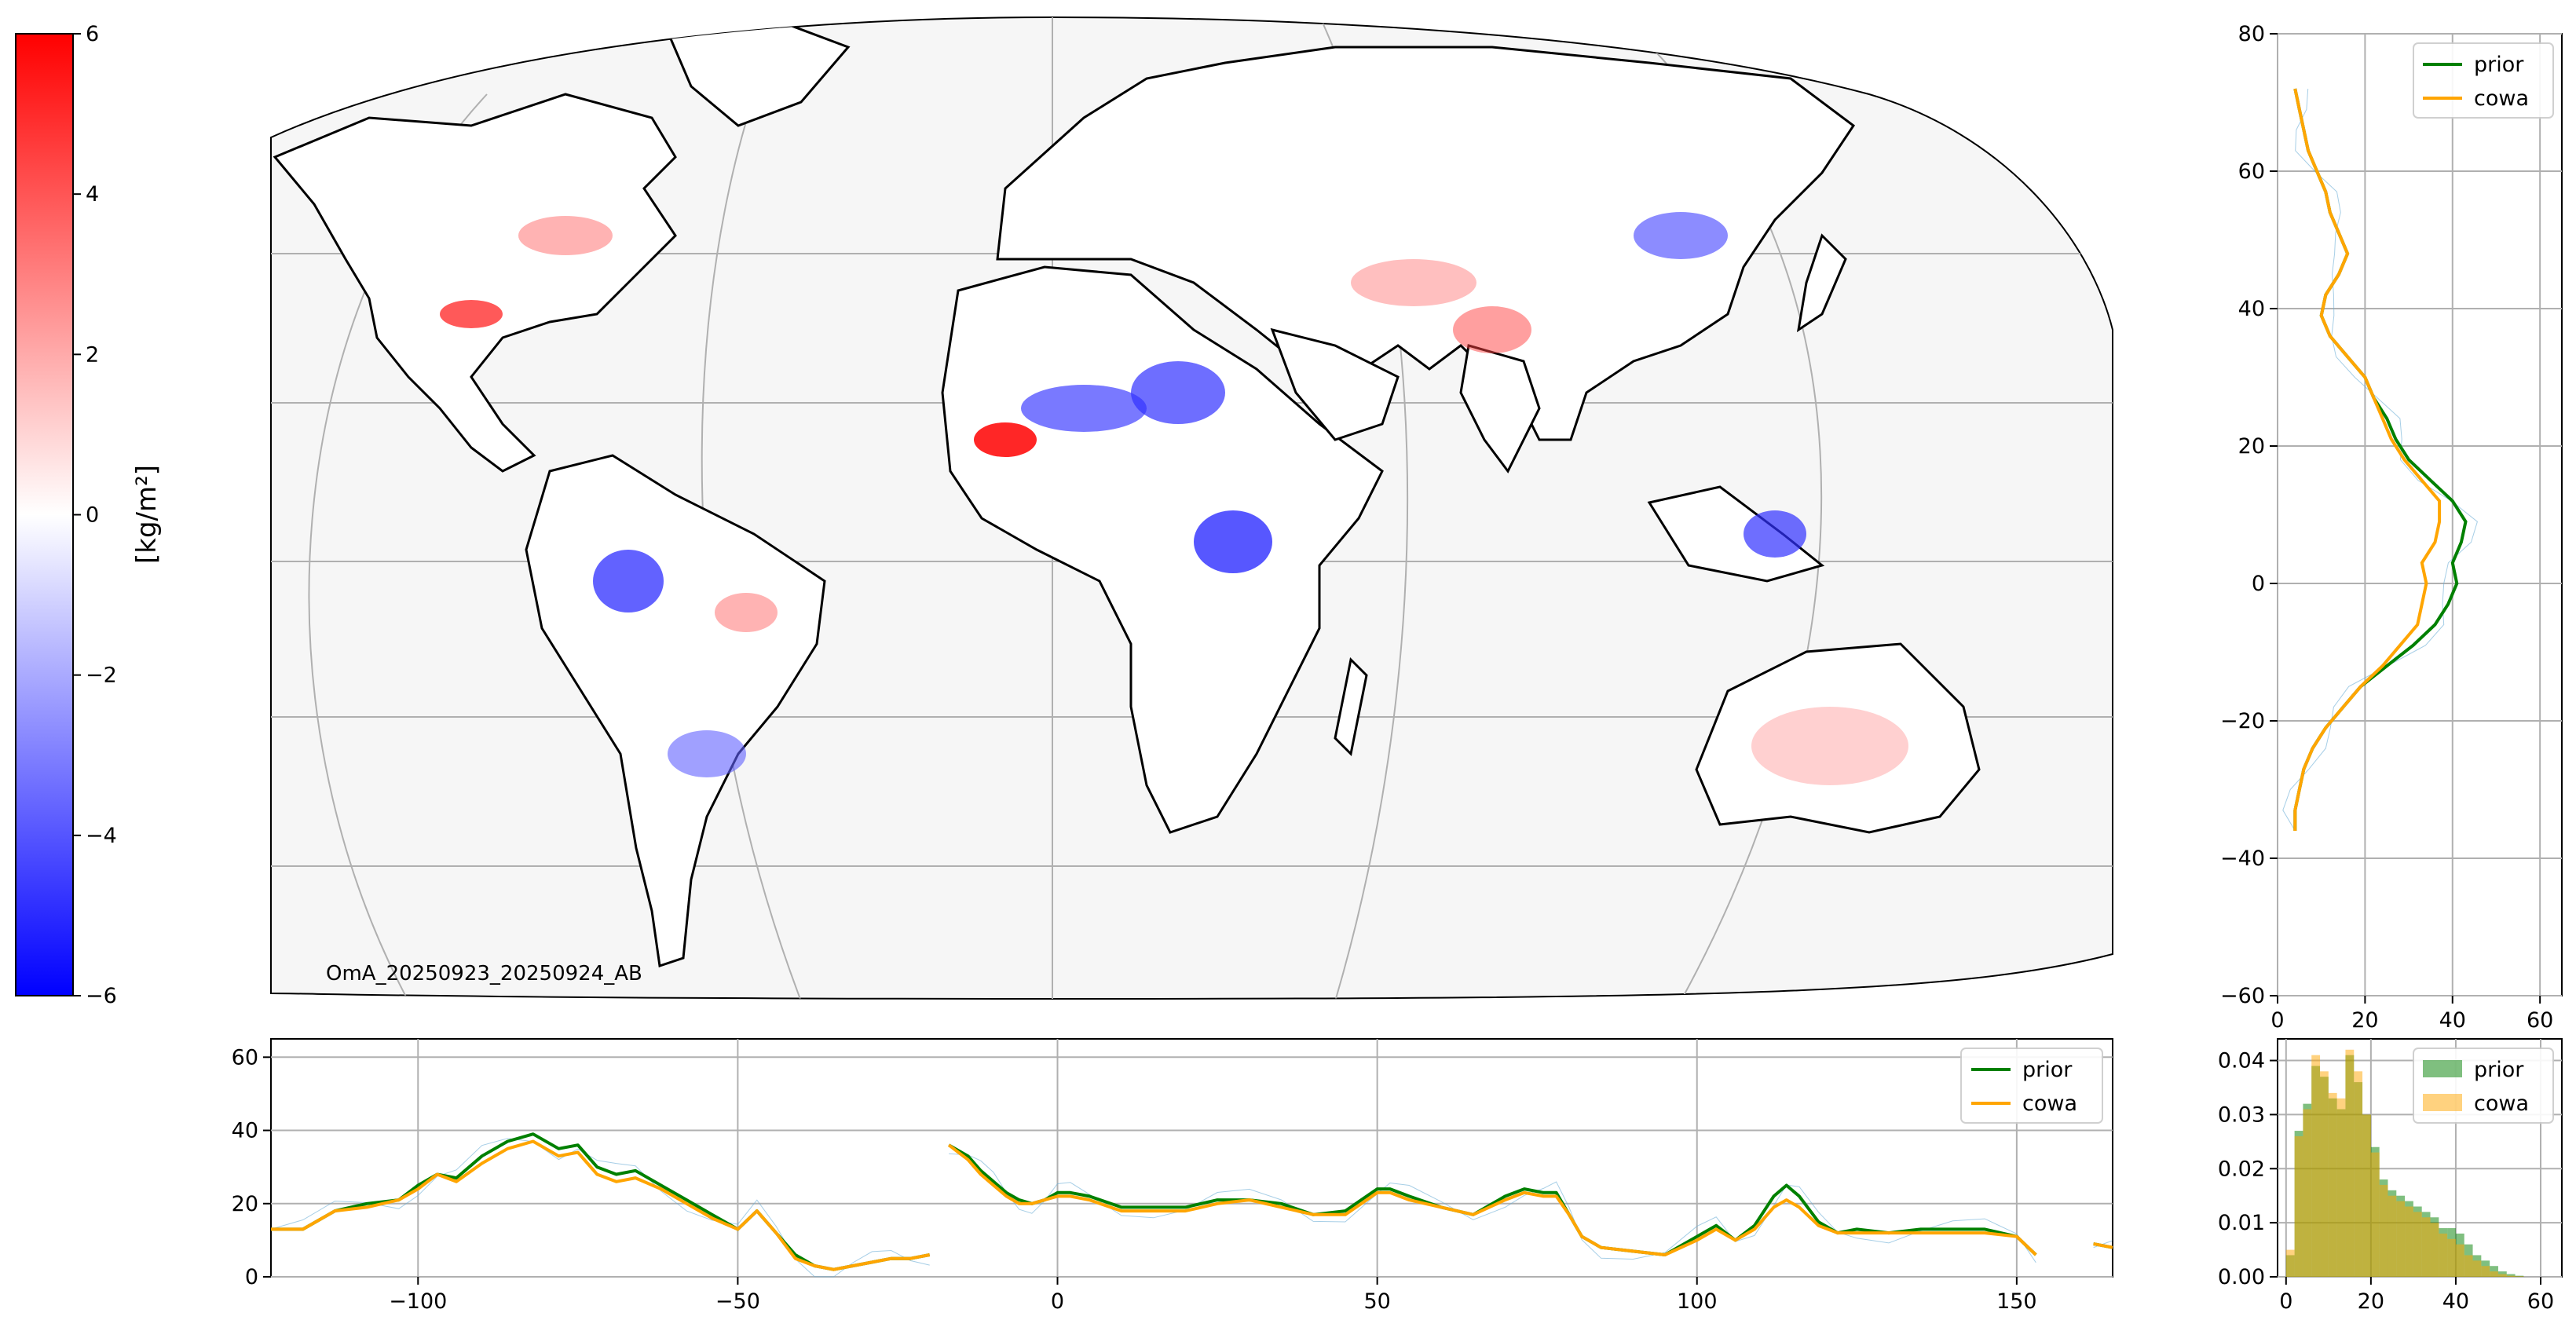 The height and width of the screenshot is (1331, 2576). I want to click on y-tick-label: 0.03, so click(2242, 1114).